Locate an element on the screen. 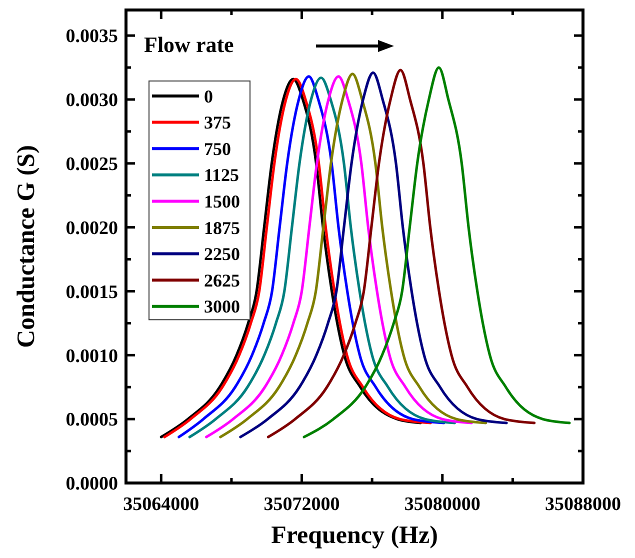 The width and height of the screenshot is (635, 558). x-axis-title: Frequency (Hz) is located at coordinates (354, 535).